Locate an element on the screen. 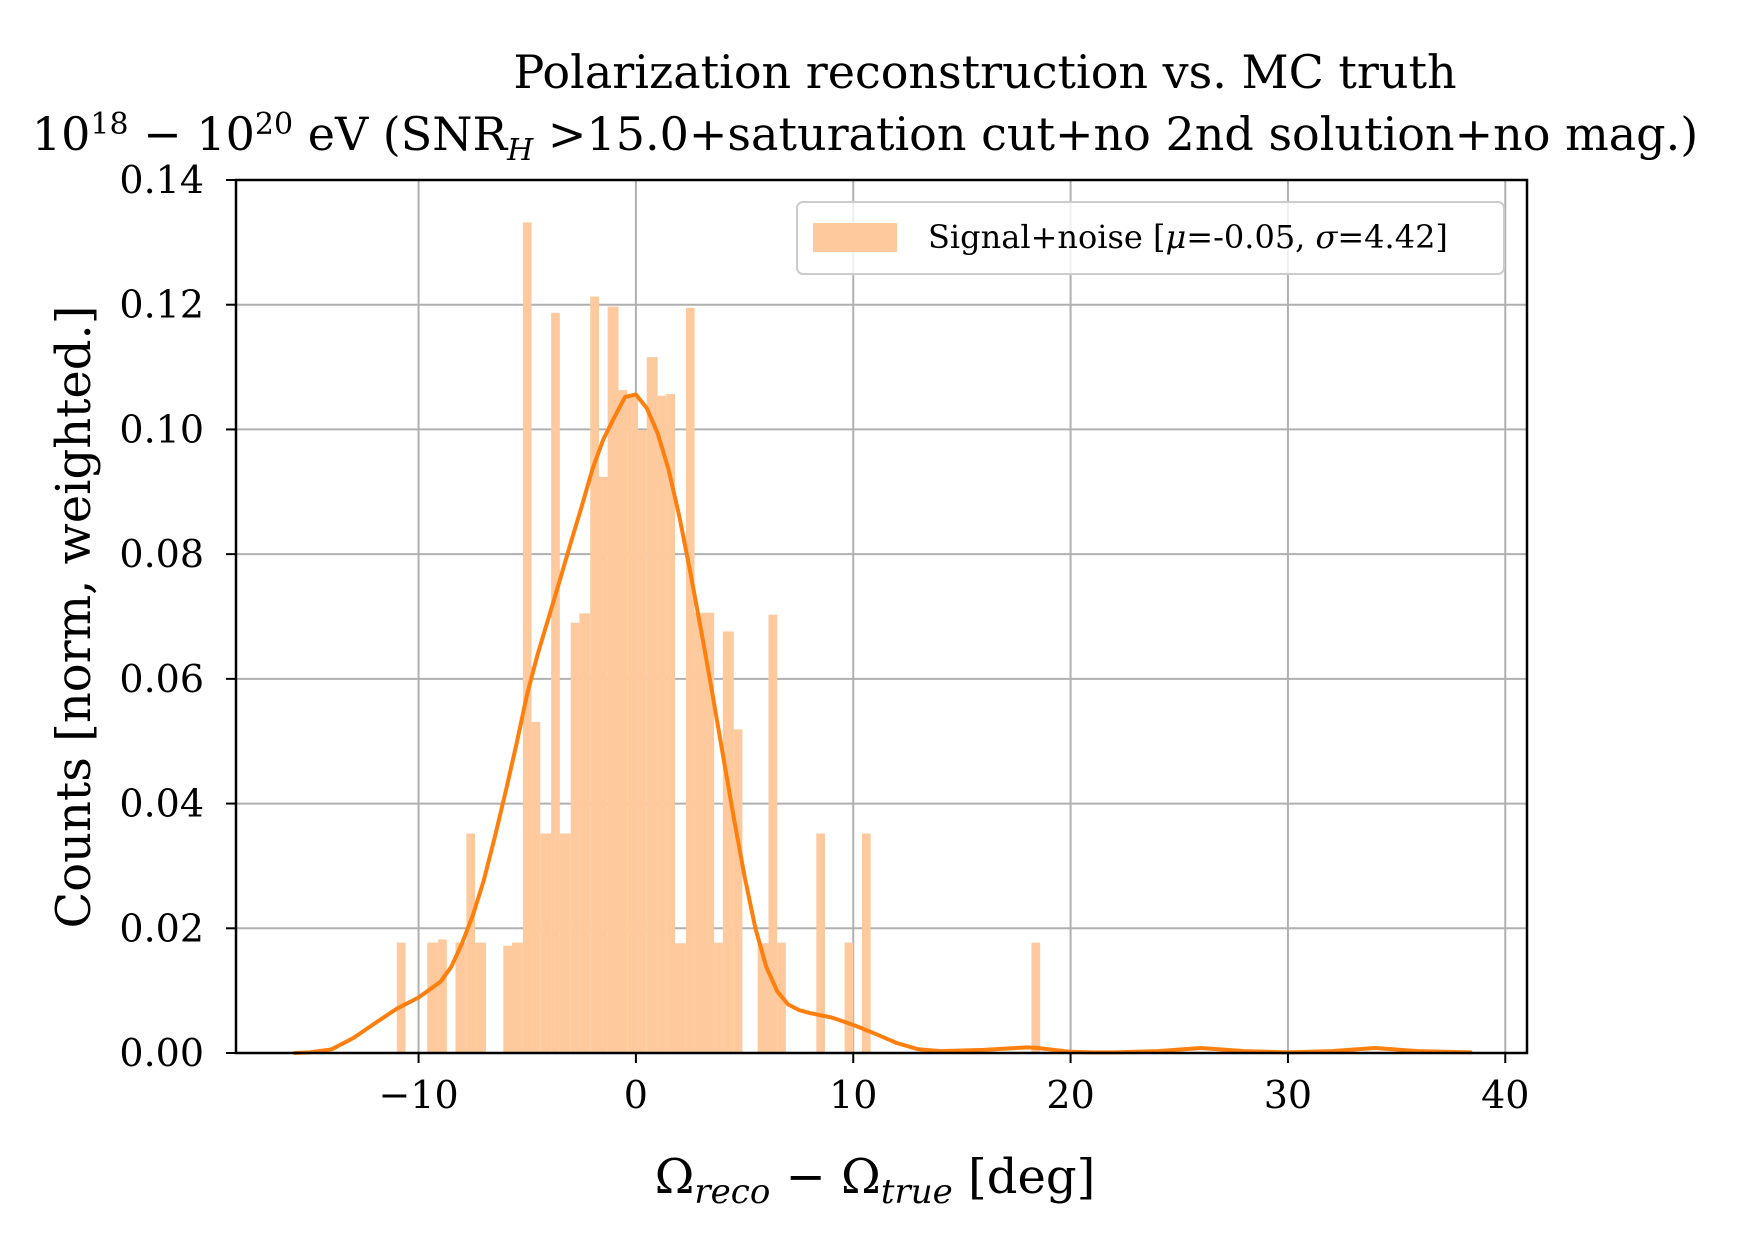  y-tick-label-0: 0.00 is located at coordinates (161, 1053).